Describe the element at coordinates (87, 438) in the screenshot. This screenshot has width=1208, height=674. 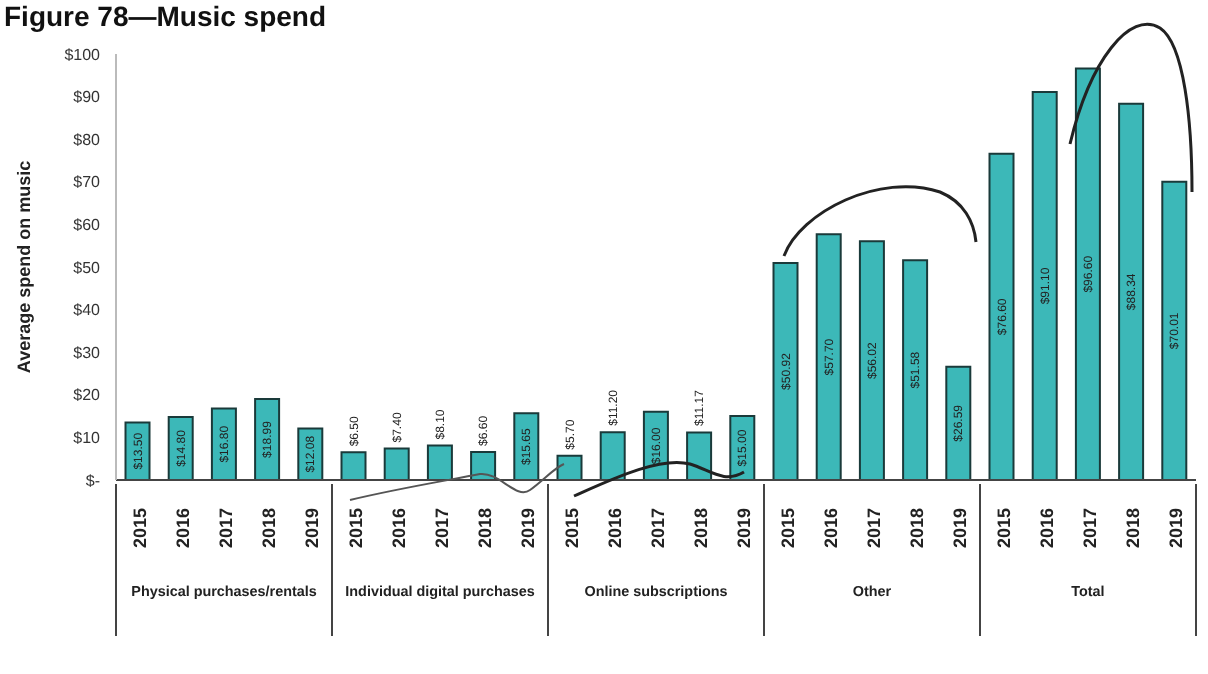
I see `y-tick-label: $10` at that location.